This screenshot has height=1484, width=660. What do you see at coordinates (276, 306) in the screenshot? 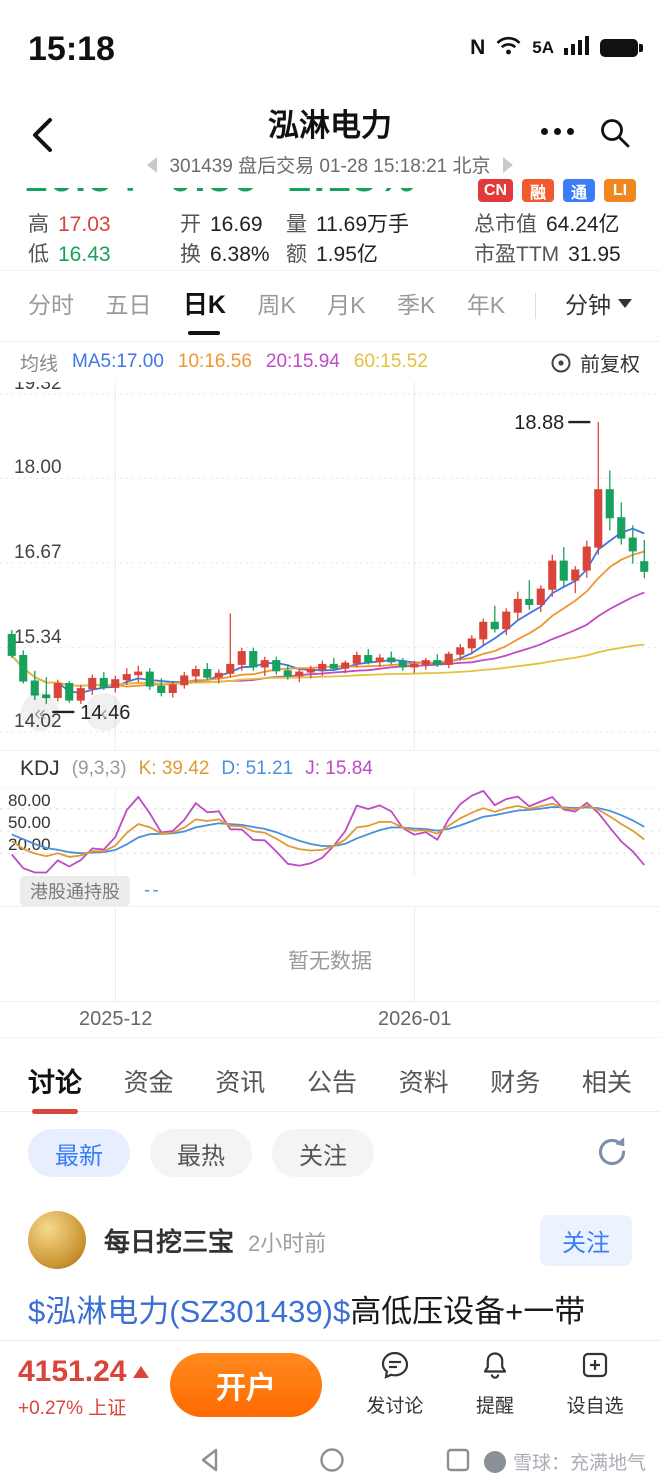
I see `period-tab-3: 周K` at bounding box center [276, 306].